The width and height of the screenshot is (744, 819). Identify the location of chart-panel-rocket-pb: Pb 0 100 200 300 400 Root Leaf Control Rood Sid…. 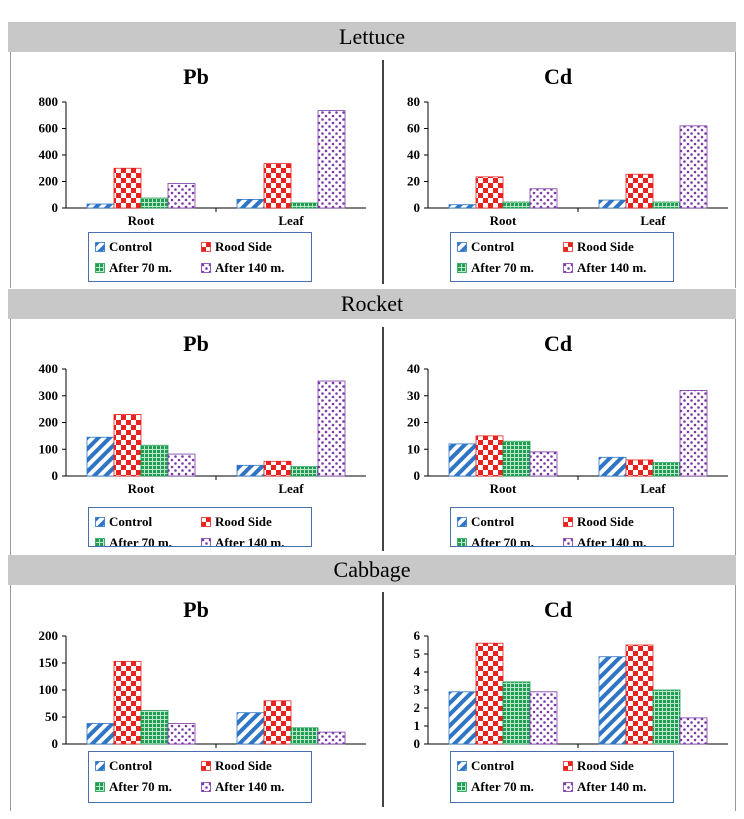
(196, 439).